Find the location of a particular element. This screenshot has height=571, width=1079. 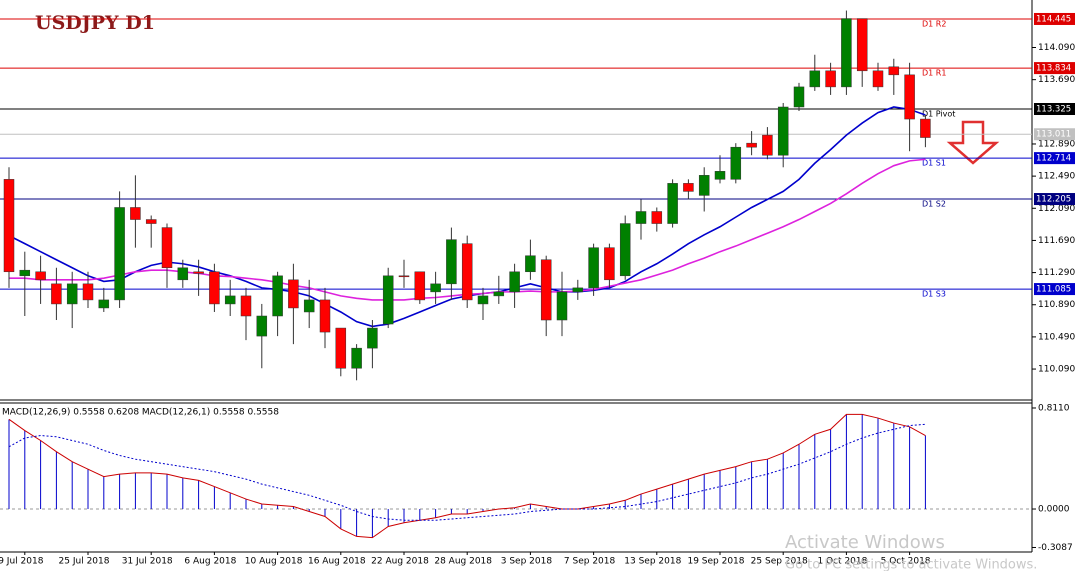

level-value: 112.714 is located at coordinates (1053, 159).